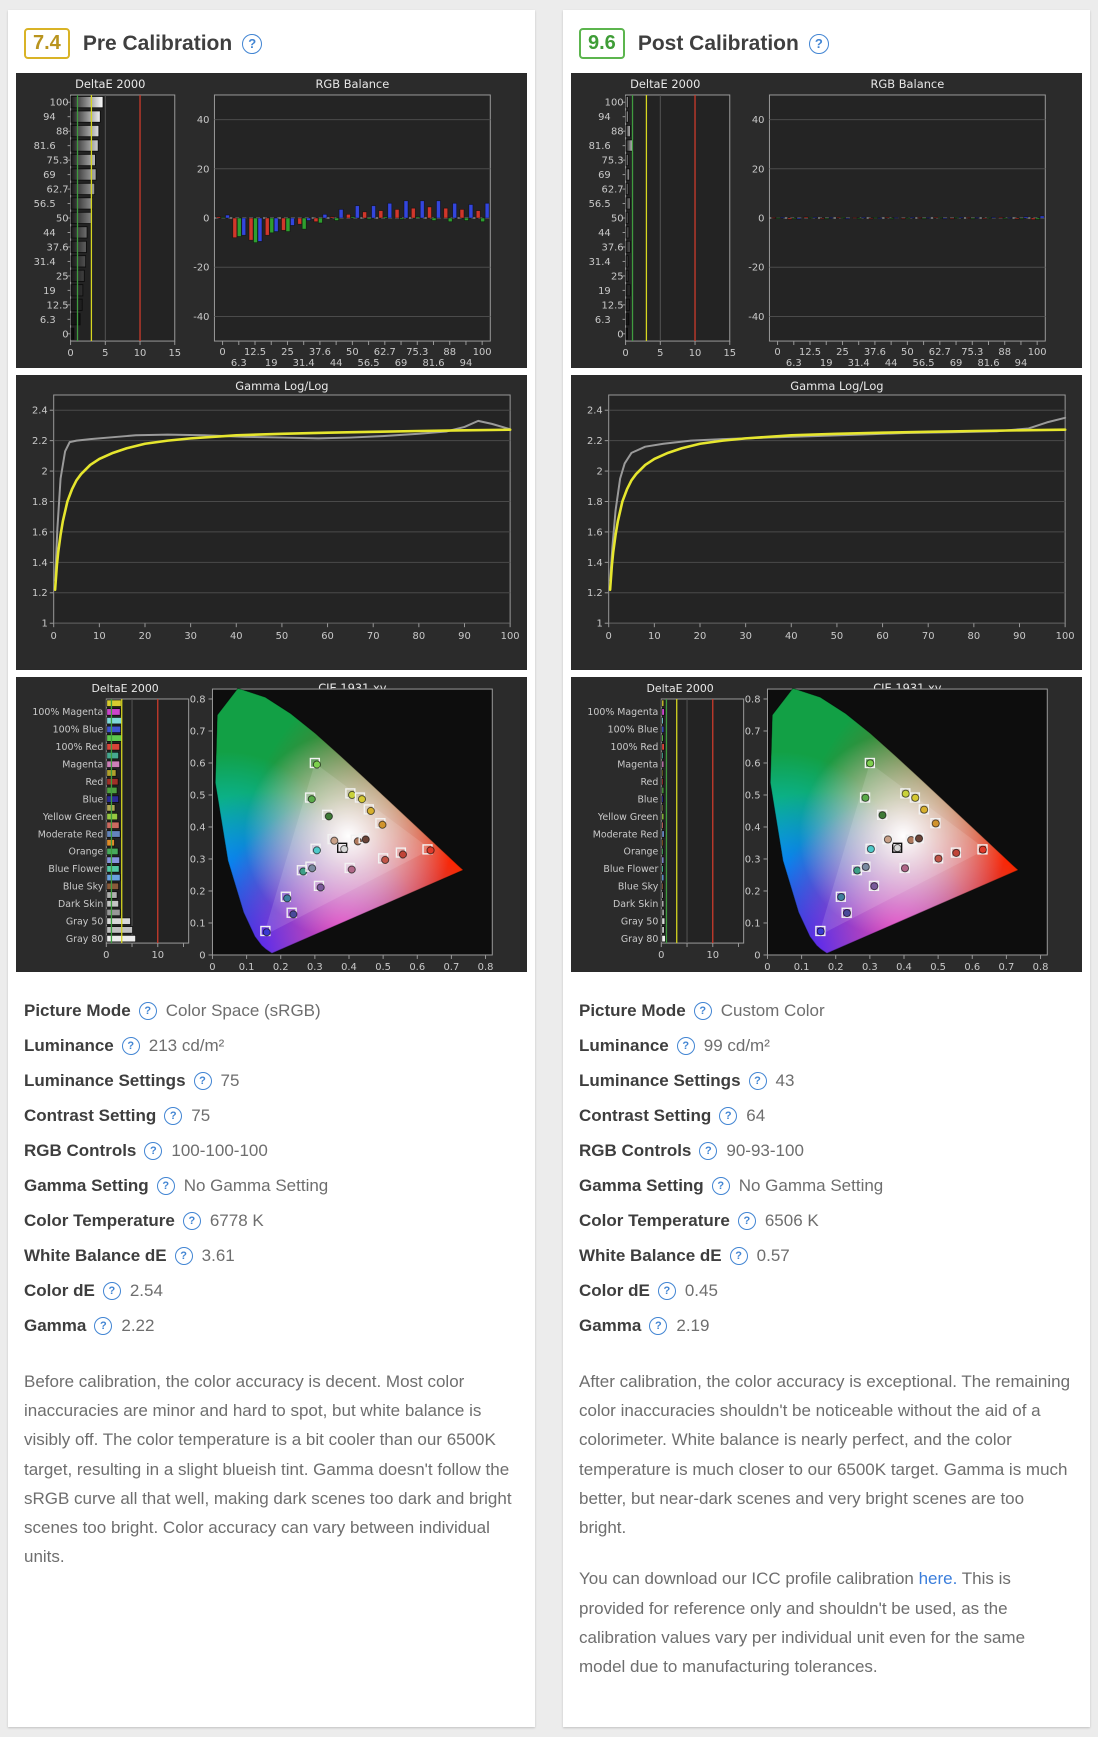 This screenshot has width=1098, height=1737. What do you see at coordinates (336, 363) in the screenshot?
I see `svg-text: 44` at bounding box center [336, 363].